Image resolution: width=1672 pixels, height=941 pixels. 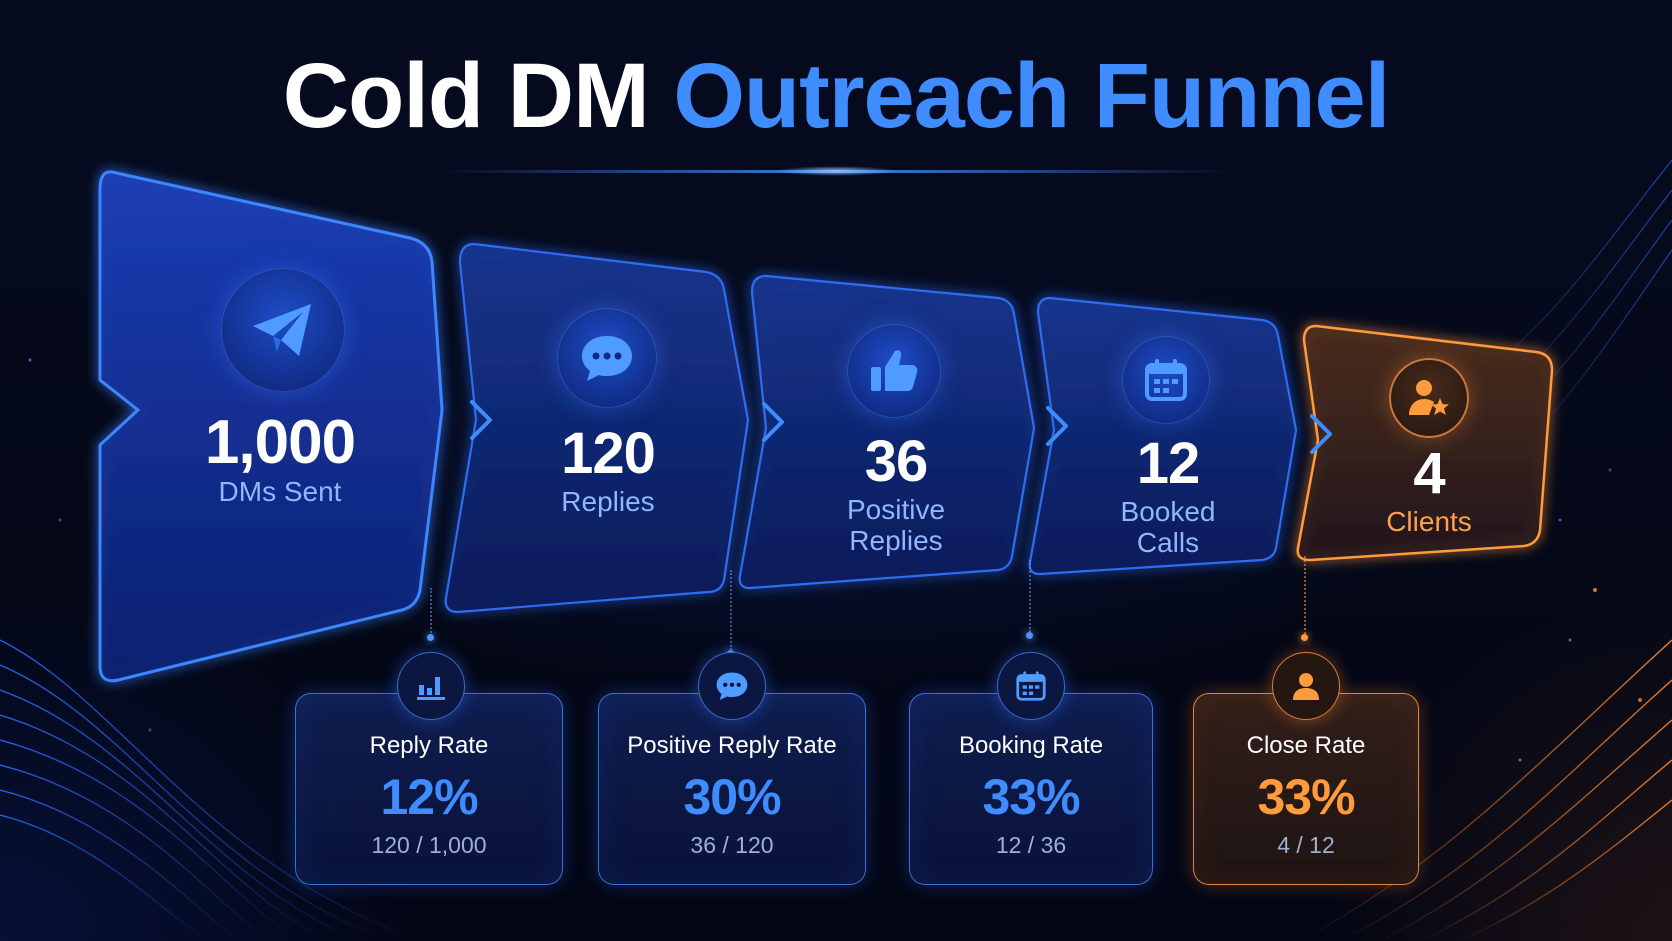 I want to click on rate-label: Positive Reply Rate, so click(x=732, y=746).